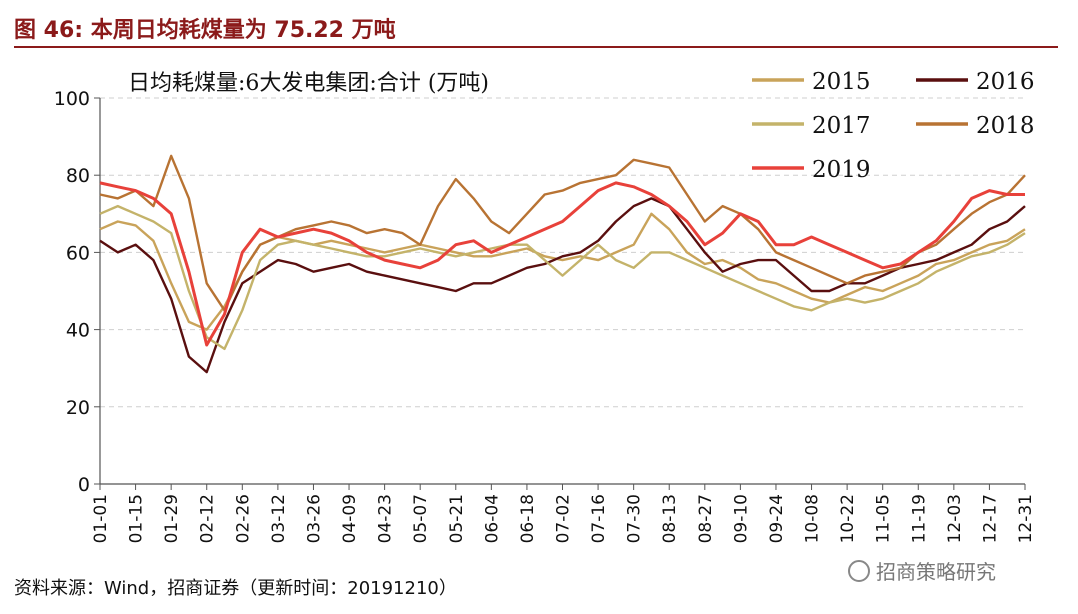 This screenshot has height=614, width=1078. What do you see at coordinates (539, 29) in the screenshot?
I see `figure-header: 图 46: 本周日均耗煤量为 75.22 万吨` at bounding box center [539, 29].